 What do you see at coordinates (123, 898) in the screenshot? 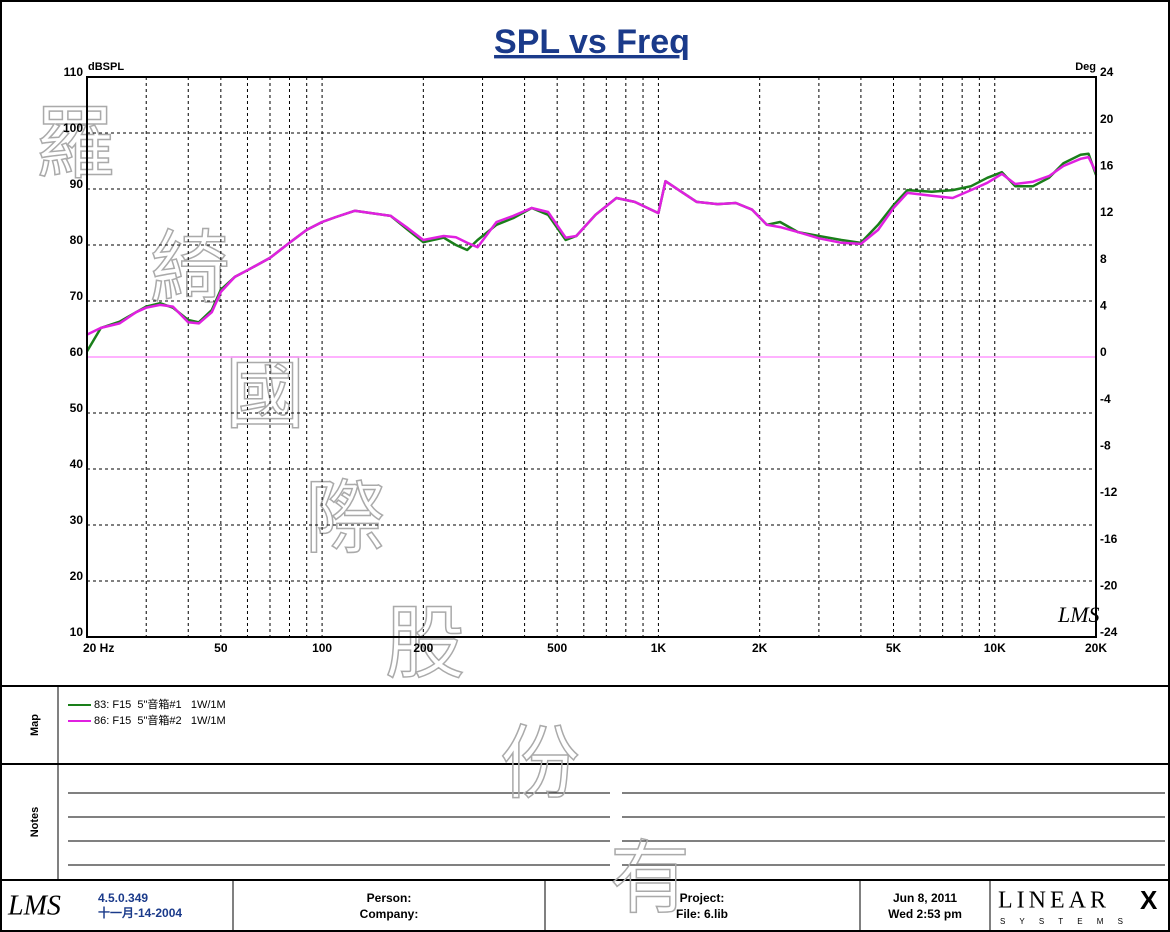
I see `version: 4.5.0.349` at bounding box center [123, 898].